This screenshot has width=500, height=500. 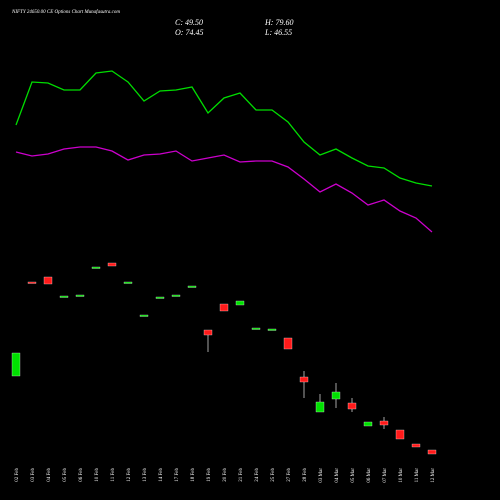 What do you see at coordinates (193, 475) in the screenshot?
I see `x-tick-label: 18 Feb` at bounding box center [193, 475].